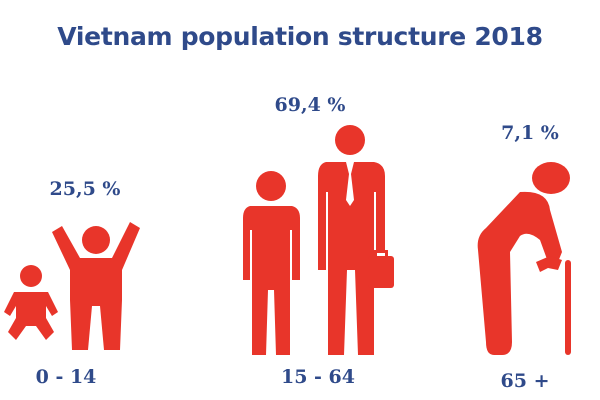  What do you see at coordinates (356, 240) in the screenshot?
I see `businessman-icon` at bounding box center [356, 240].